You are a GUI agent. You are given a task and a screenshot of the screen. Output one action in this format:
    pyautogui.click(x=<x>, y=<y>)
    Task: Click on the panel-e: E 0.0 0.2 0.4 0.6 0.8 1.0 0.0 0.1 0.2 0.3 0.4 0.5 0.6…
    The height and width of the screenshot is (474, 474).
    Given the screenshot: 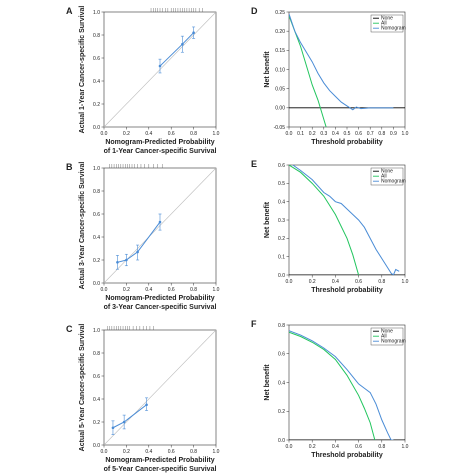 What is the action you would take?
    pyautogui.click(x=330, y=226)
    